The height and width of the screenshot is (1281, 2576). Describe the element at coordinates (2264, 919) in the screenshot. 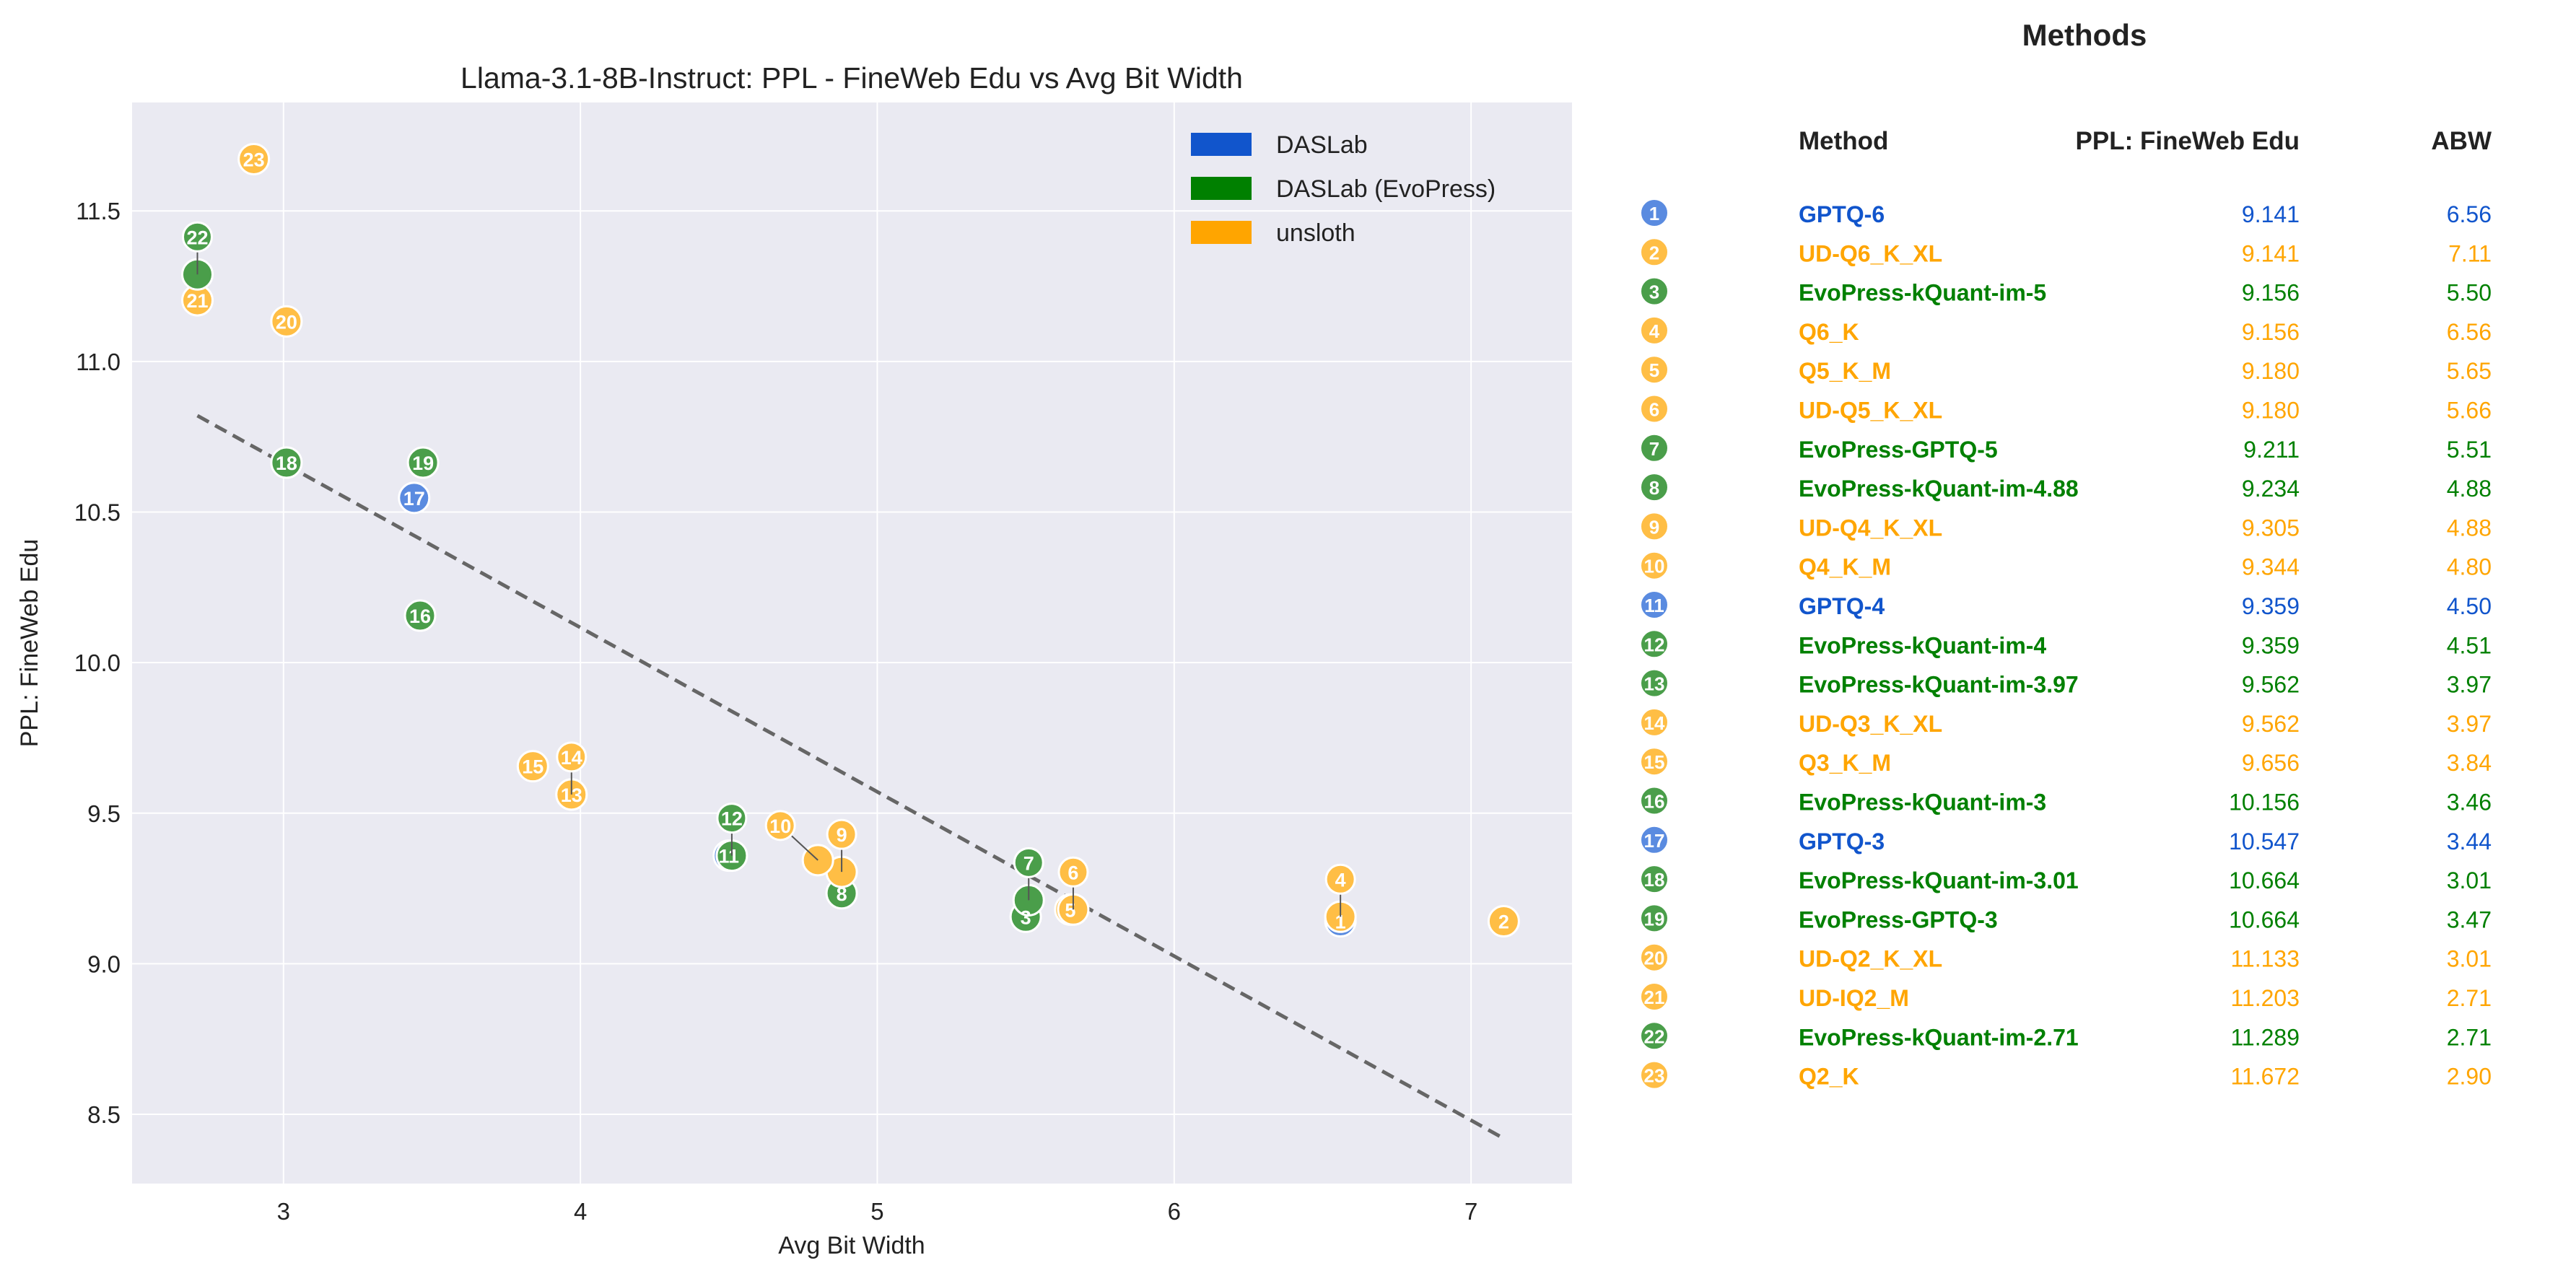

I see `row-ppl: 10.664` at that location.